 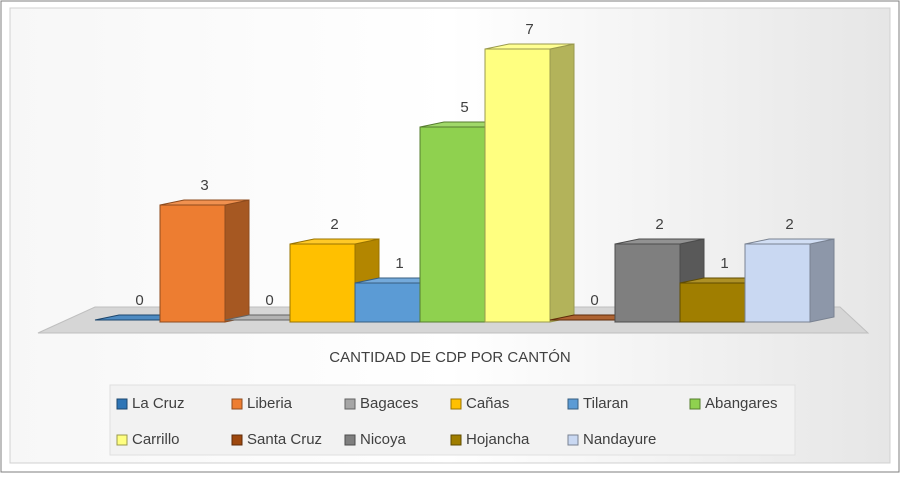 I want to click on legend-label: Hojancha, so click(x=498, y=439).